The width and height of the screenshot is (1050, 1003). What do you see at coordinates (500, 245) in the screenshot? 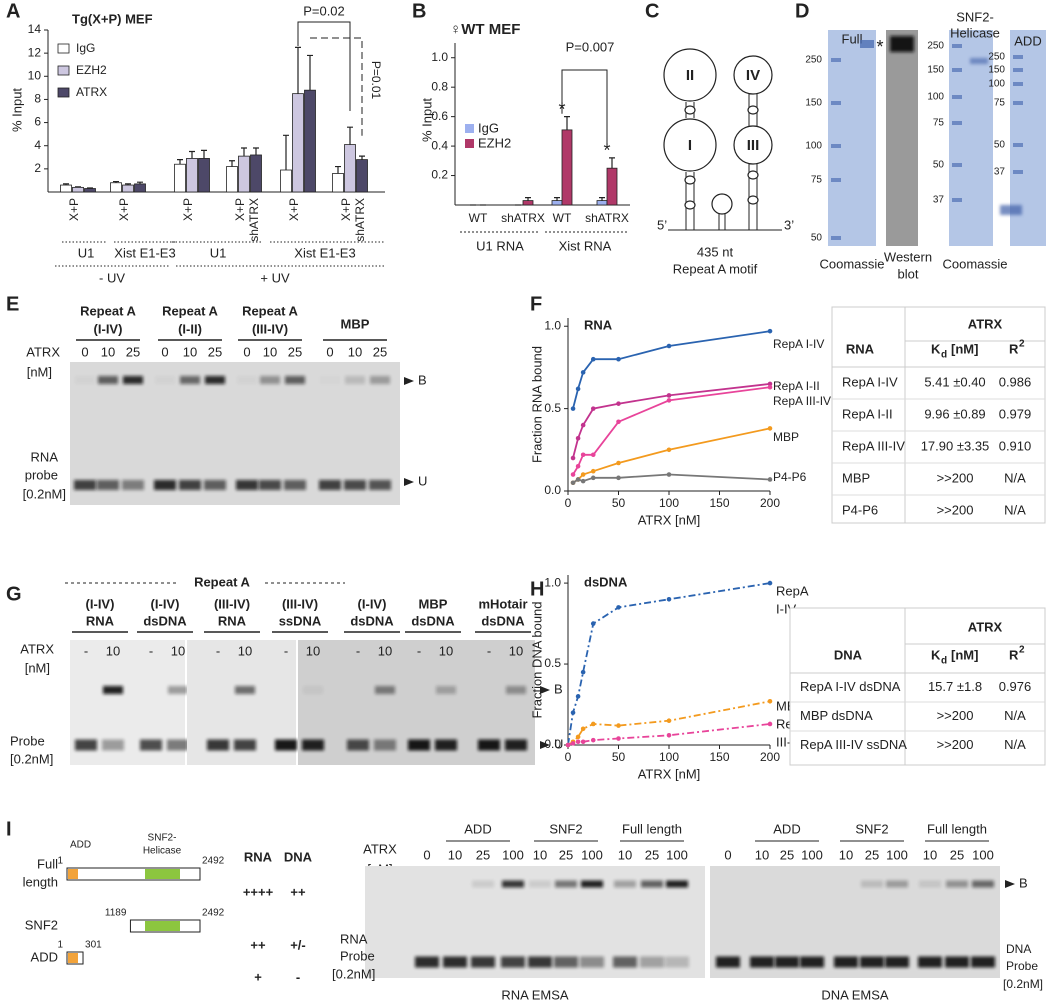
I see `group-label: U1 RNA` at bounding box center [500, 245].